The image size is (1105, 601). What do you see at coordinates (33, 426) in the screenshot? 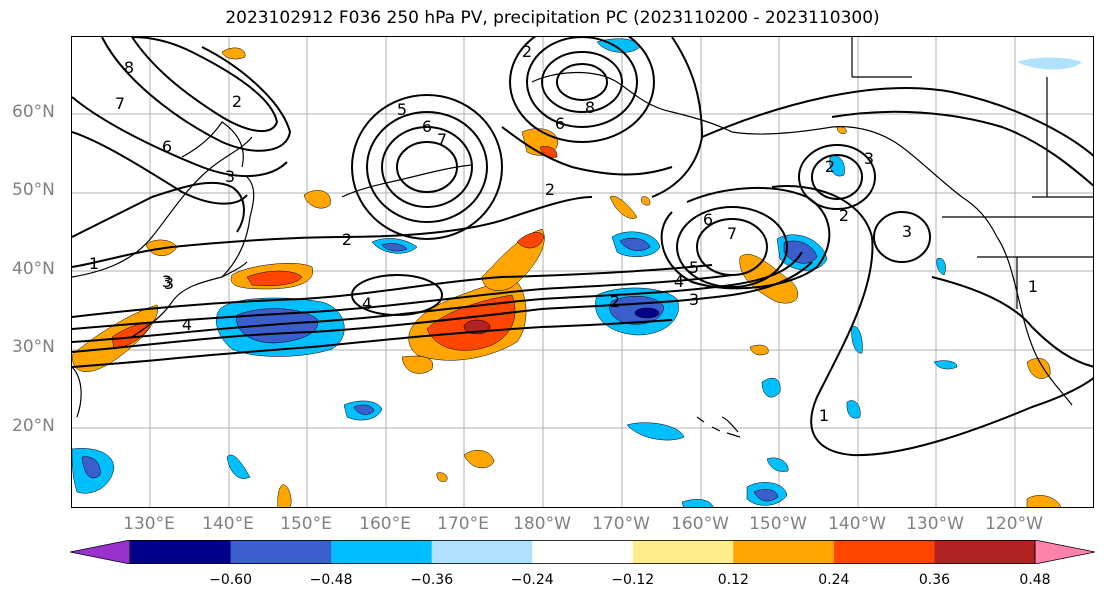
I see `lat-label-20n: 20°N` at bounding box center [33, 426].